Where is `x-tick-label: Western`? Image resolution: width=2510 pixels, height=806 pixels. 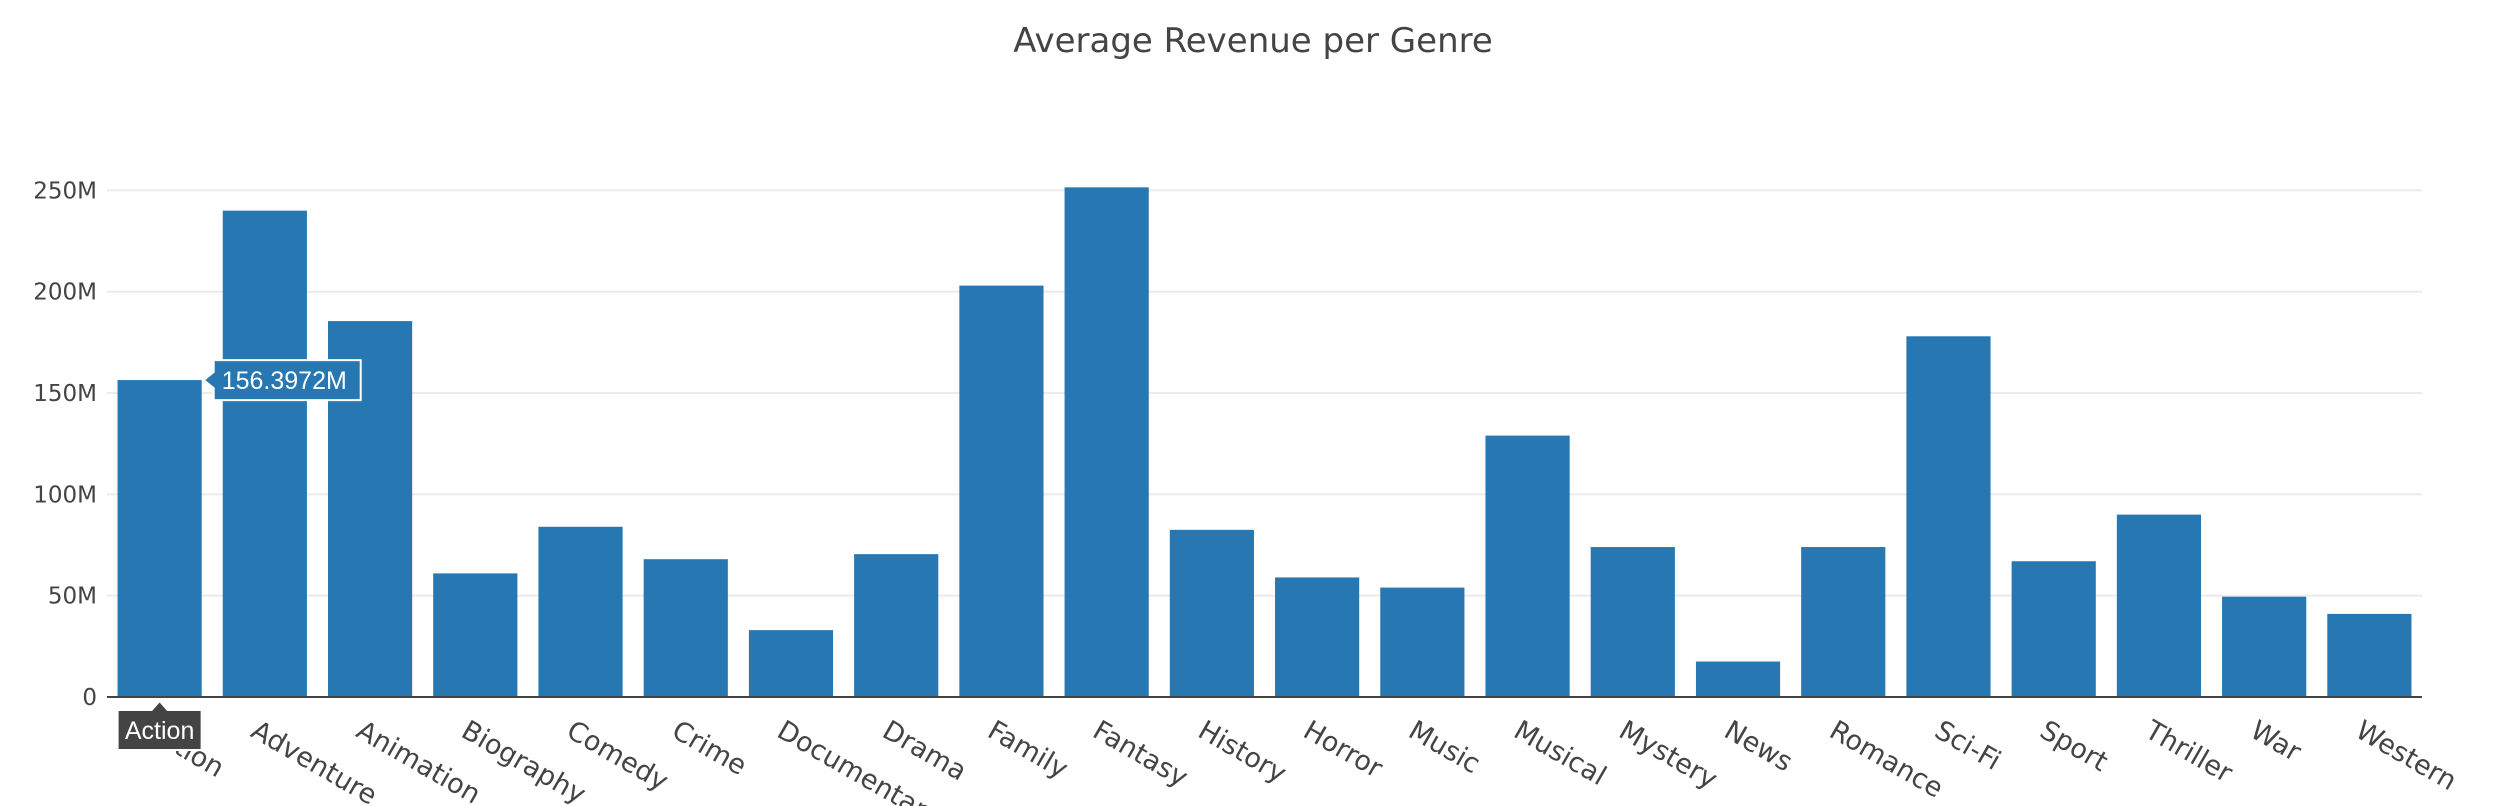
x-tick-label: Western is located at coordinates (2405, 756).